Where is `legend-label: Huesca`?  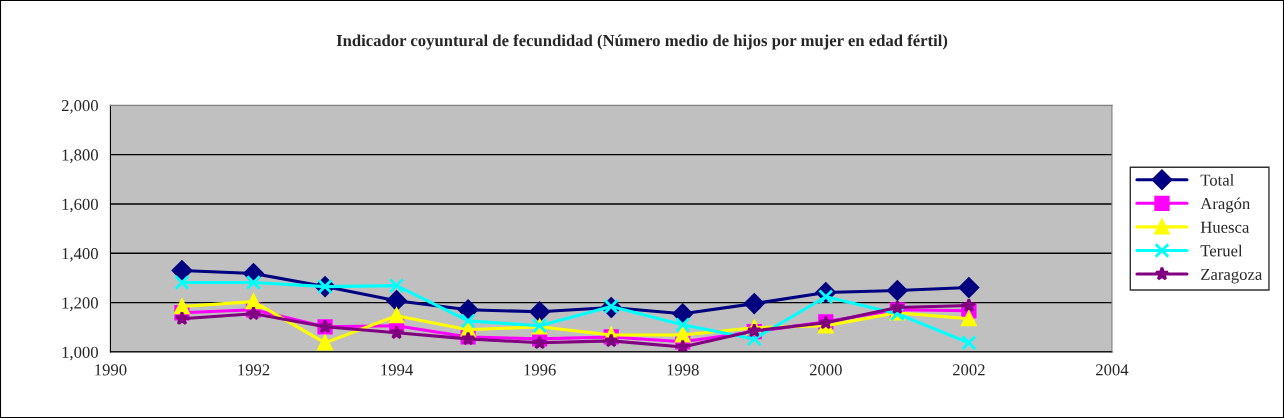
legend-label: Huesca is located at coordinates (1225, 227).